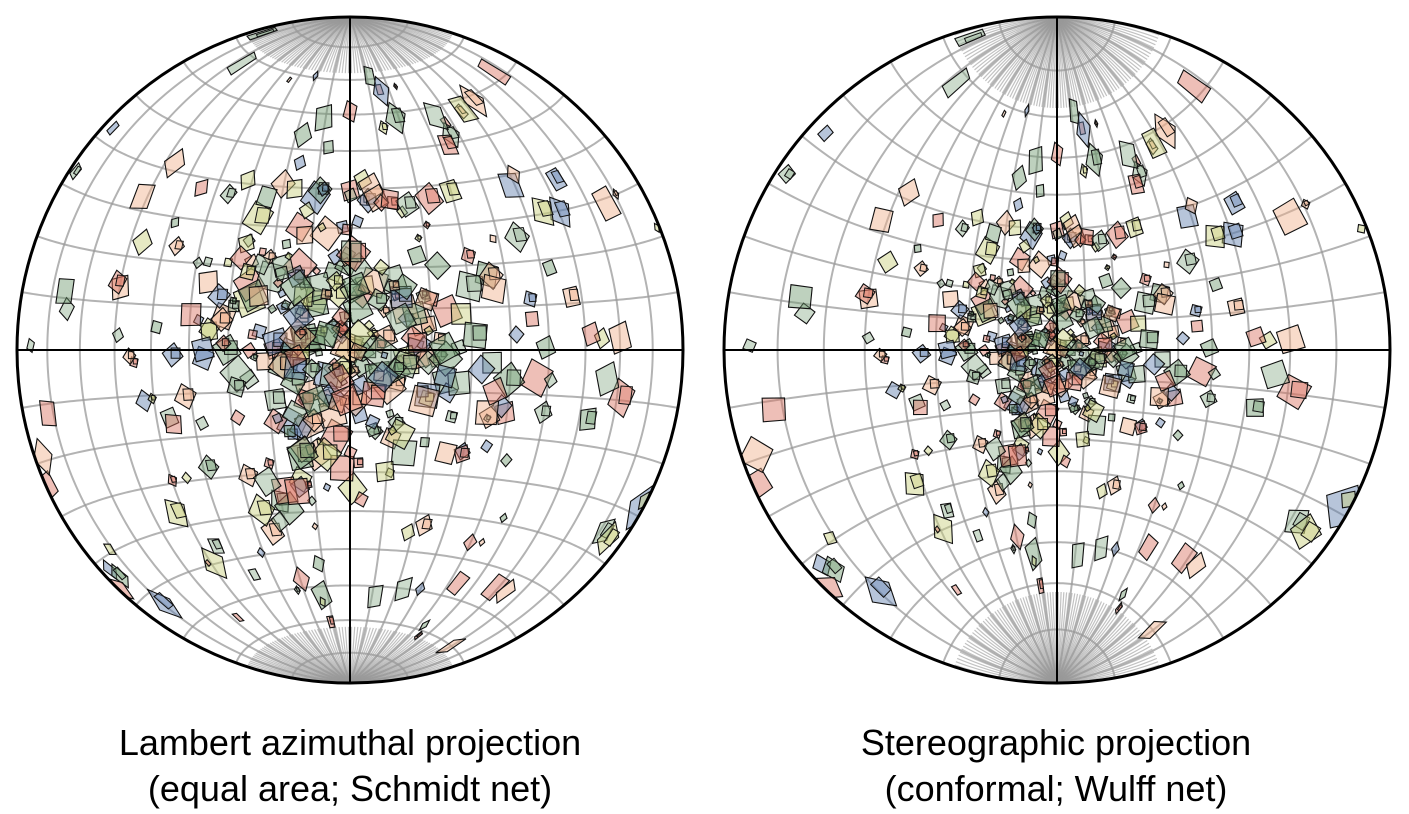  What do you see at coordinates (350, 788) in the screenshot?
I see `lambert-caption-subtitle: (equal area; Schmidt net)` at bounding box center [350, 788].